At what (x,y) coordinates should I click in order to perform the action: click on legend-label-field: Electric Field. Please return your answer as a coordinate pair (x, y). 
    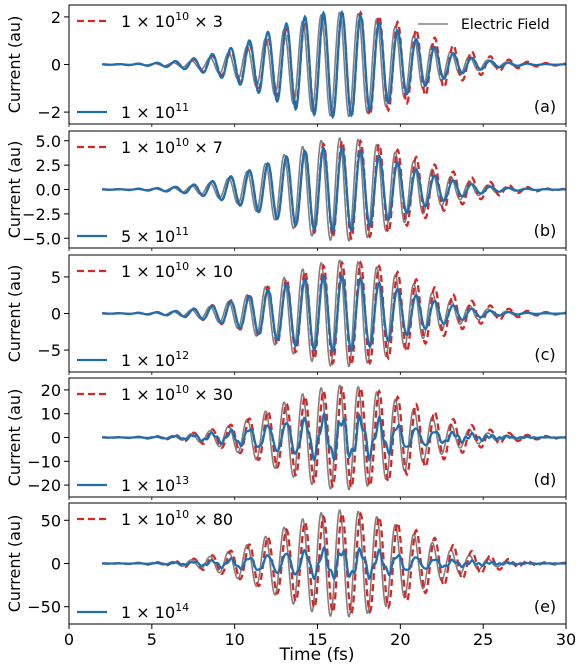
    Looking at the image, I should click on (505, 25).